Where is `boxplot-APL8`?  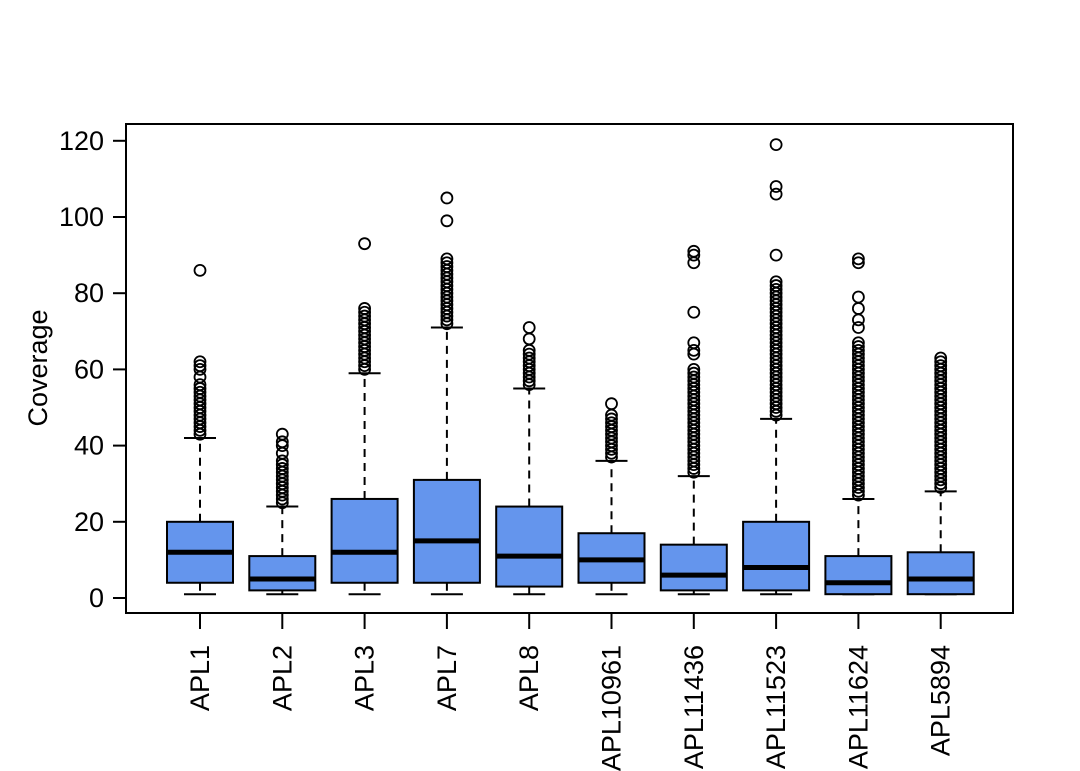
boxplot-APL8 is located at coordinates (529, 458).